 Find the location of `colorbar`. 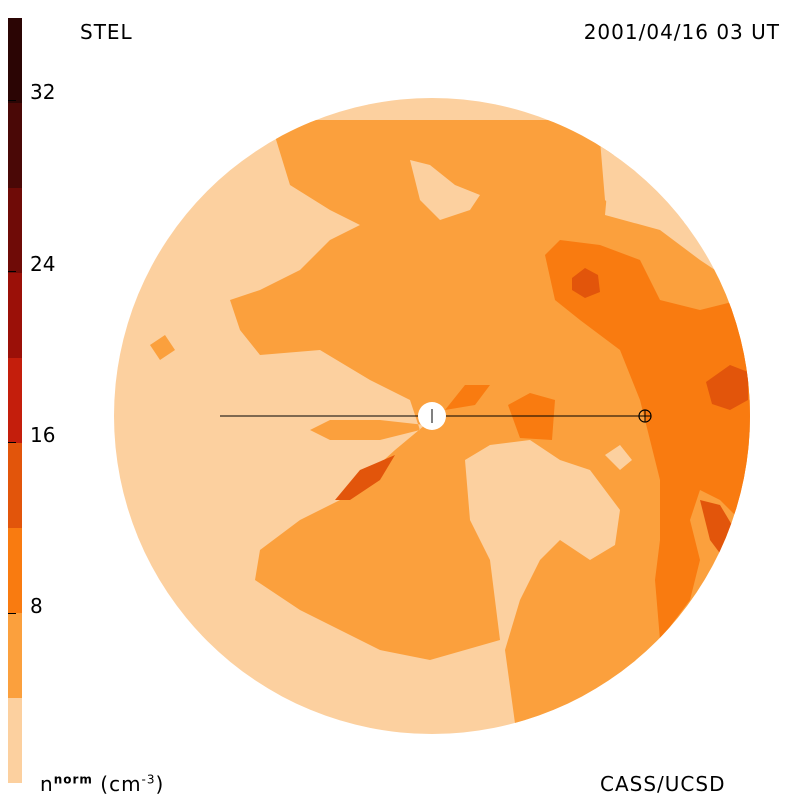

colorbar is located at coordinates (15, 400).